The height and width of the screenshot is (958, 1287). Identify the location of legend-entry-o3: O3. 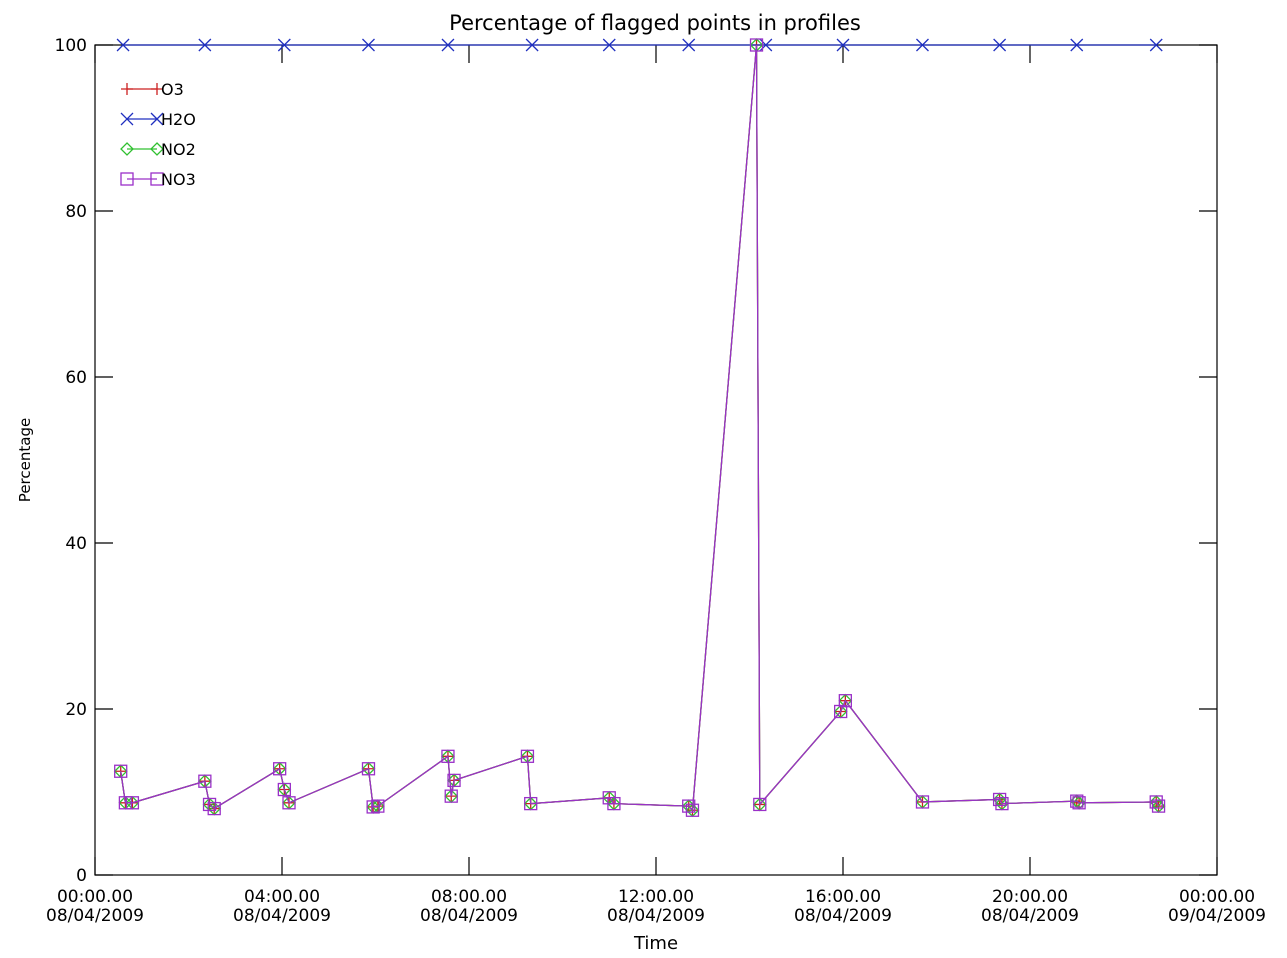
(152, 89).